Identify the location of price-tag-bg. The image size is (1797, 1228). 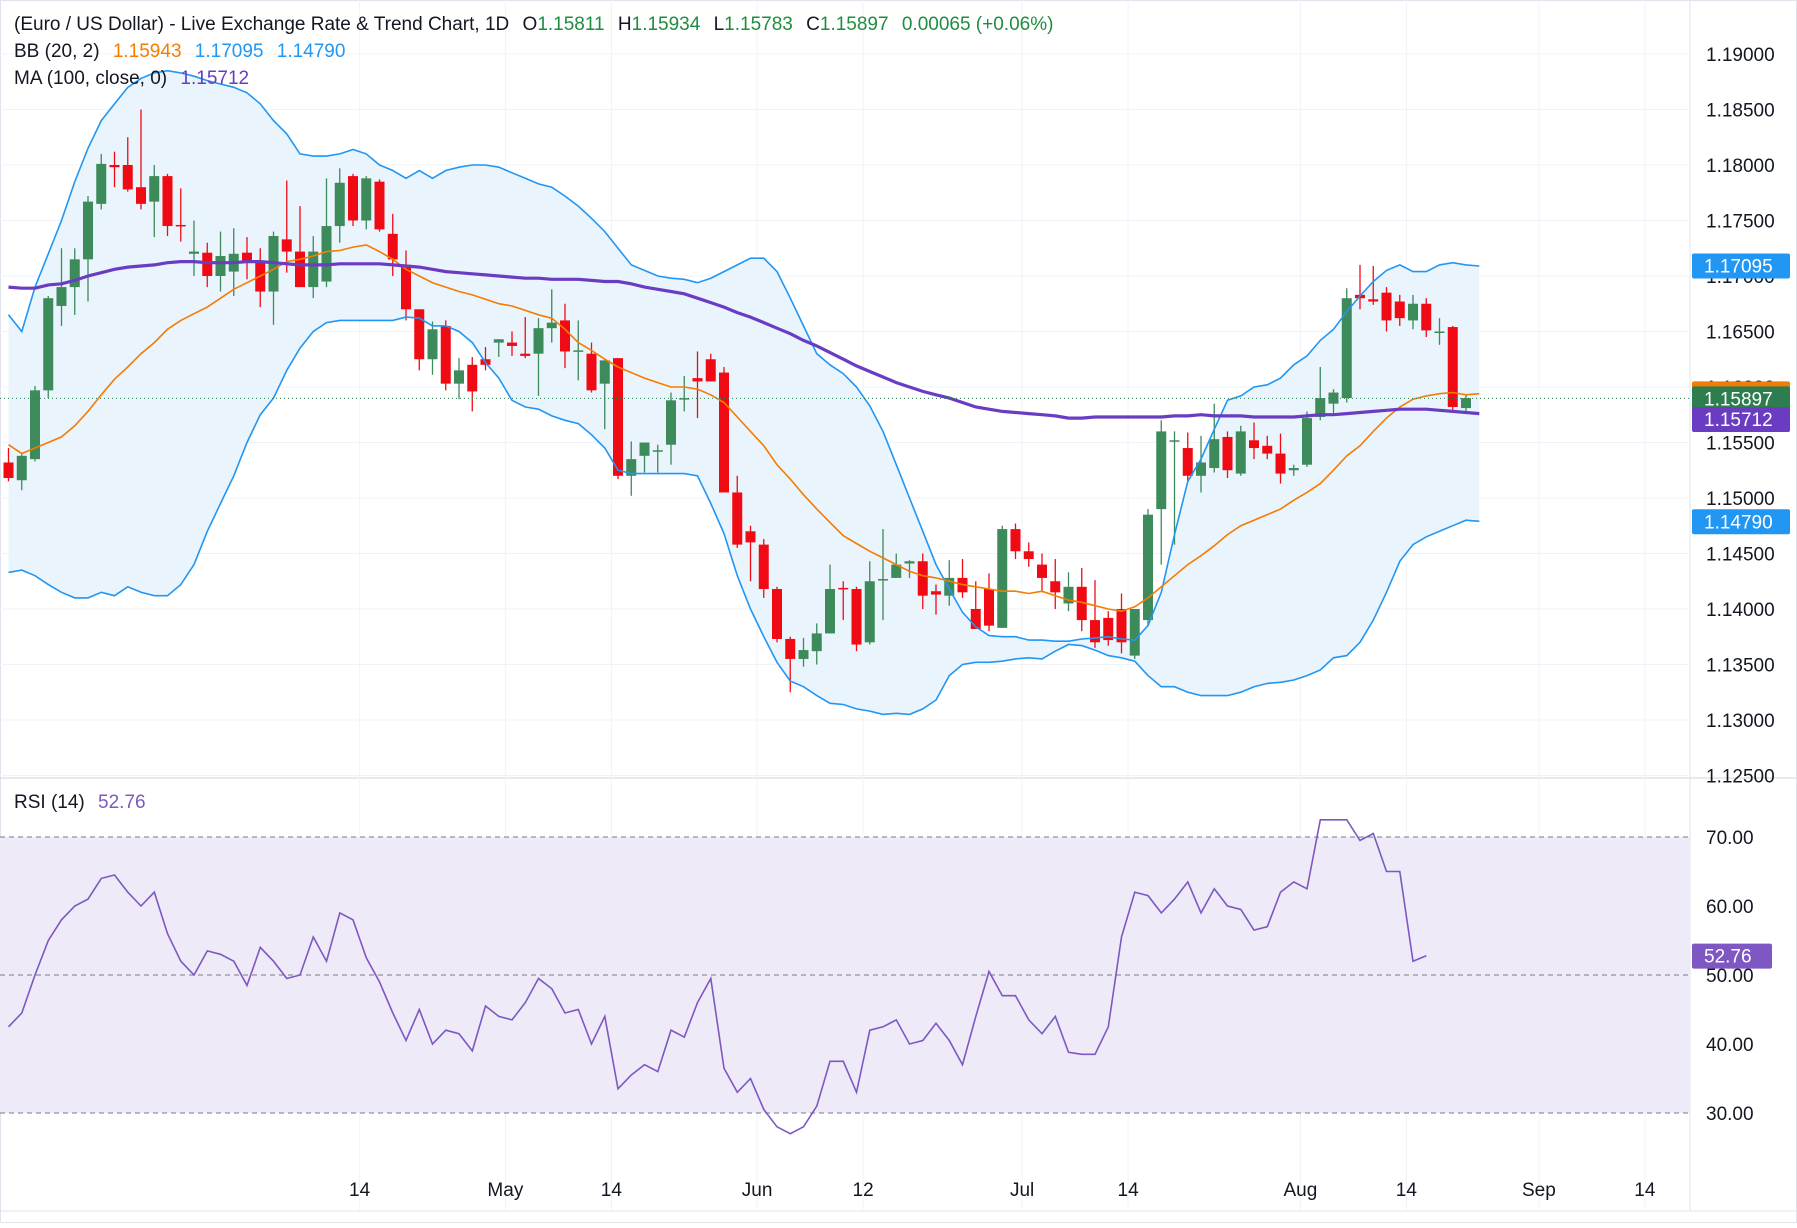
(1741, 522).